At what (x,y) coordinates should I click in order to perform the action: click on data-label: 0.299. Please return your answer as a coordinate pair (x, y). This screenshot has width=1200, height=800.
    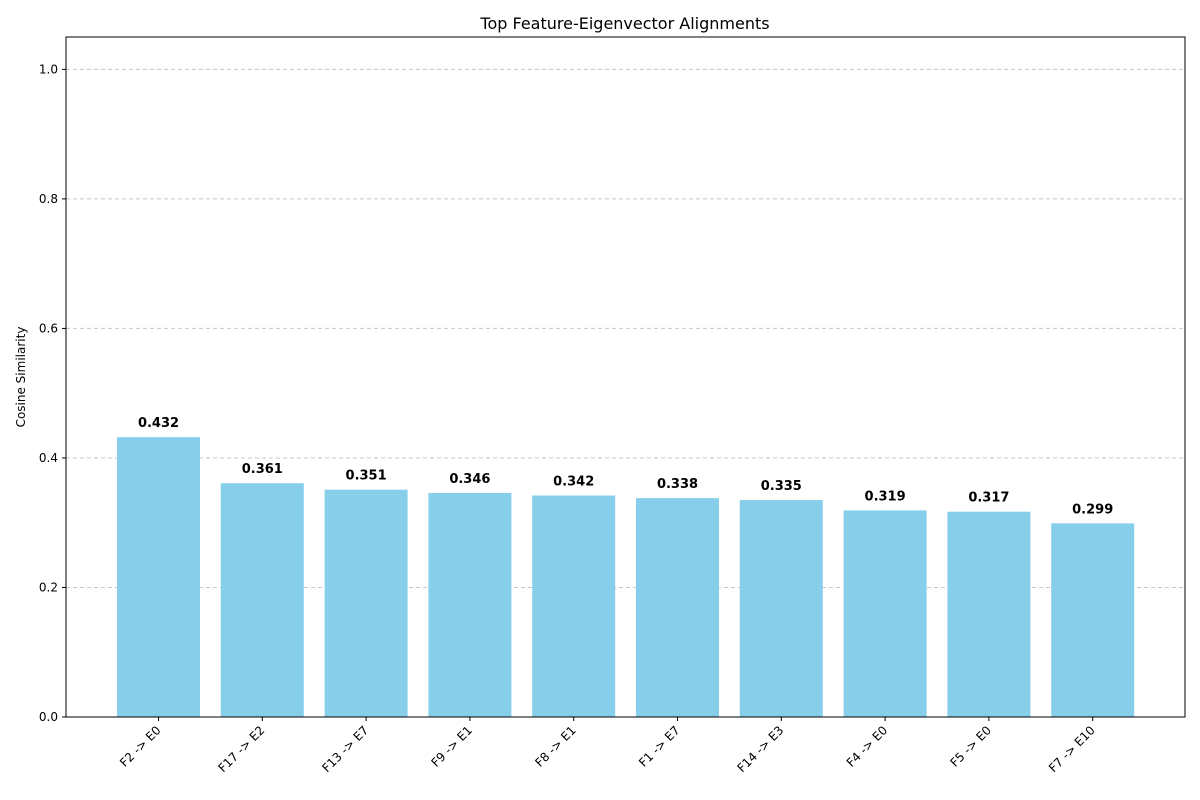
    Looking at the image, I should click on (1092, 509).